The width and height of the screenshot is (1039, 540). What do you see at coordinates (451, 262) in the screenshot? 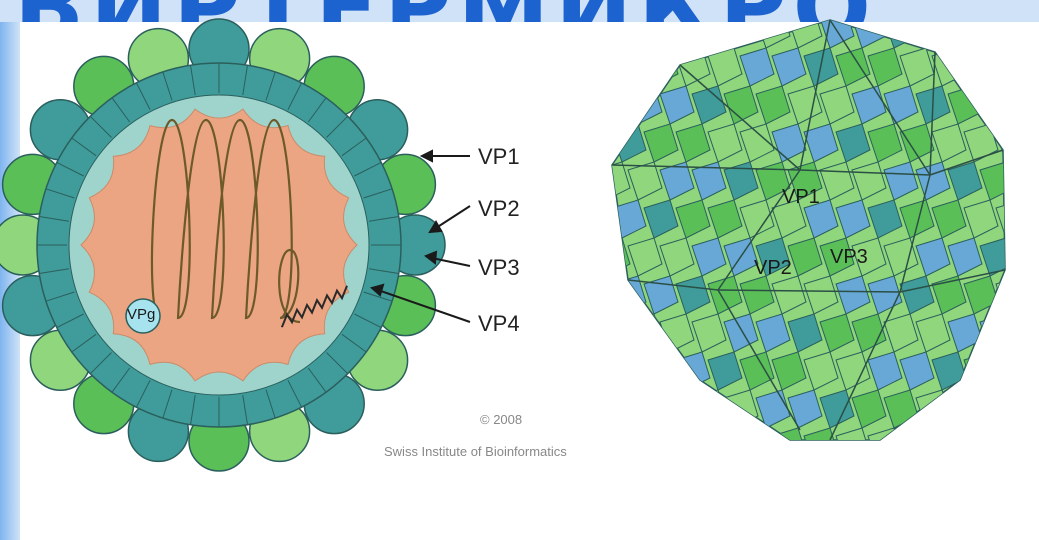
I see `vp3-pointer` at bounding box center [451, 262].